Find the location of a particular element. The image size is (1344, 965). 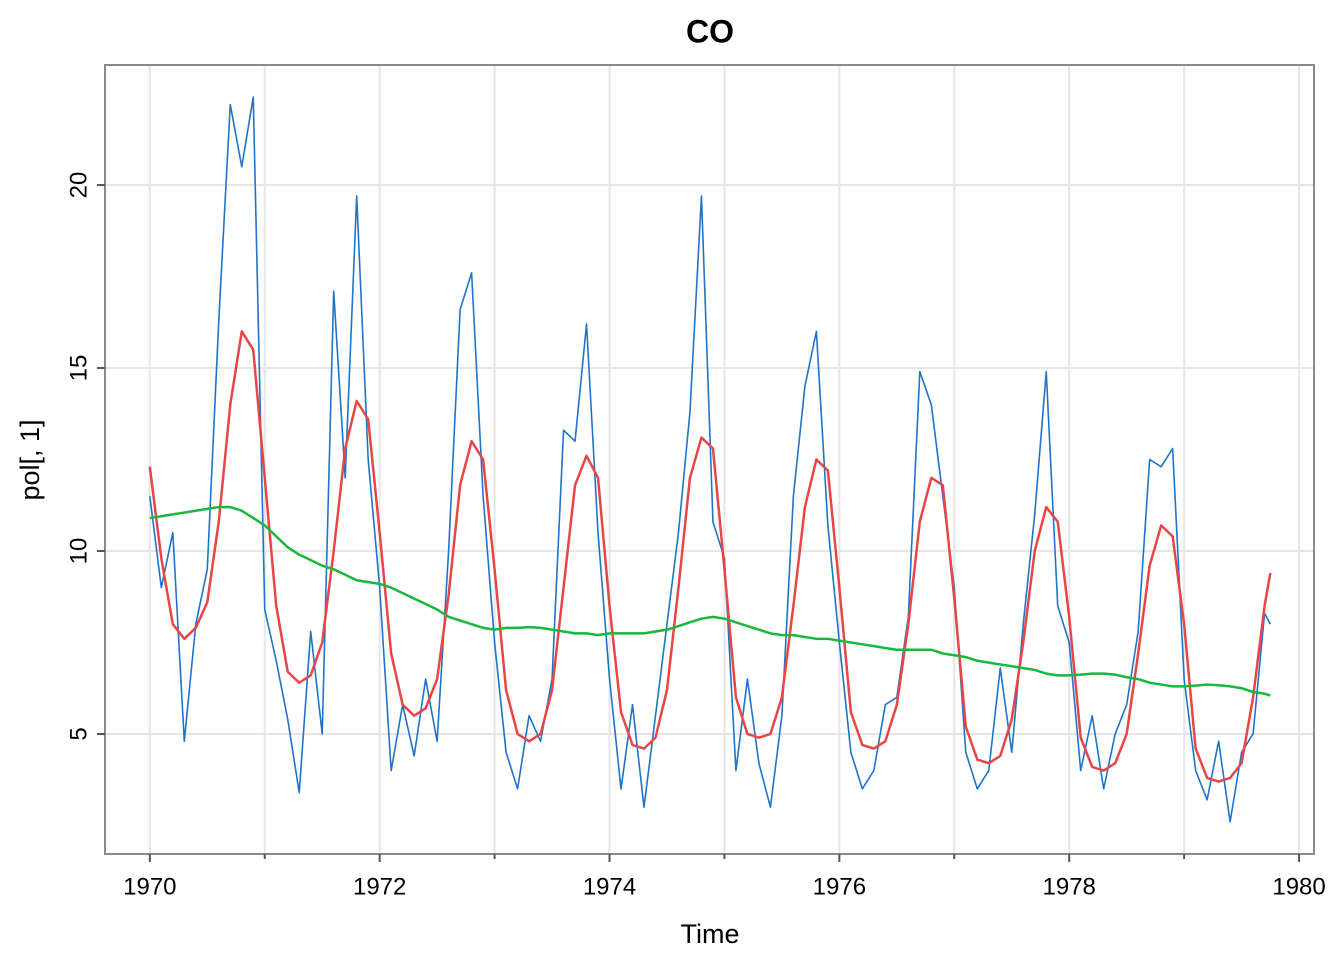

x-tick-label: 1970 is located at coordinates (149, 886).